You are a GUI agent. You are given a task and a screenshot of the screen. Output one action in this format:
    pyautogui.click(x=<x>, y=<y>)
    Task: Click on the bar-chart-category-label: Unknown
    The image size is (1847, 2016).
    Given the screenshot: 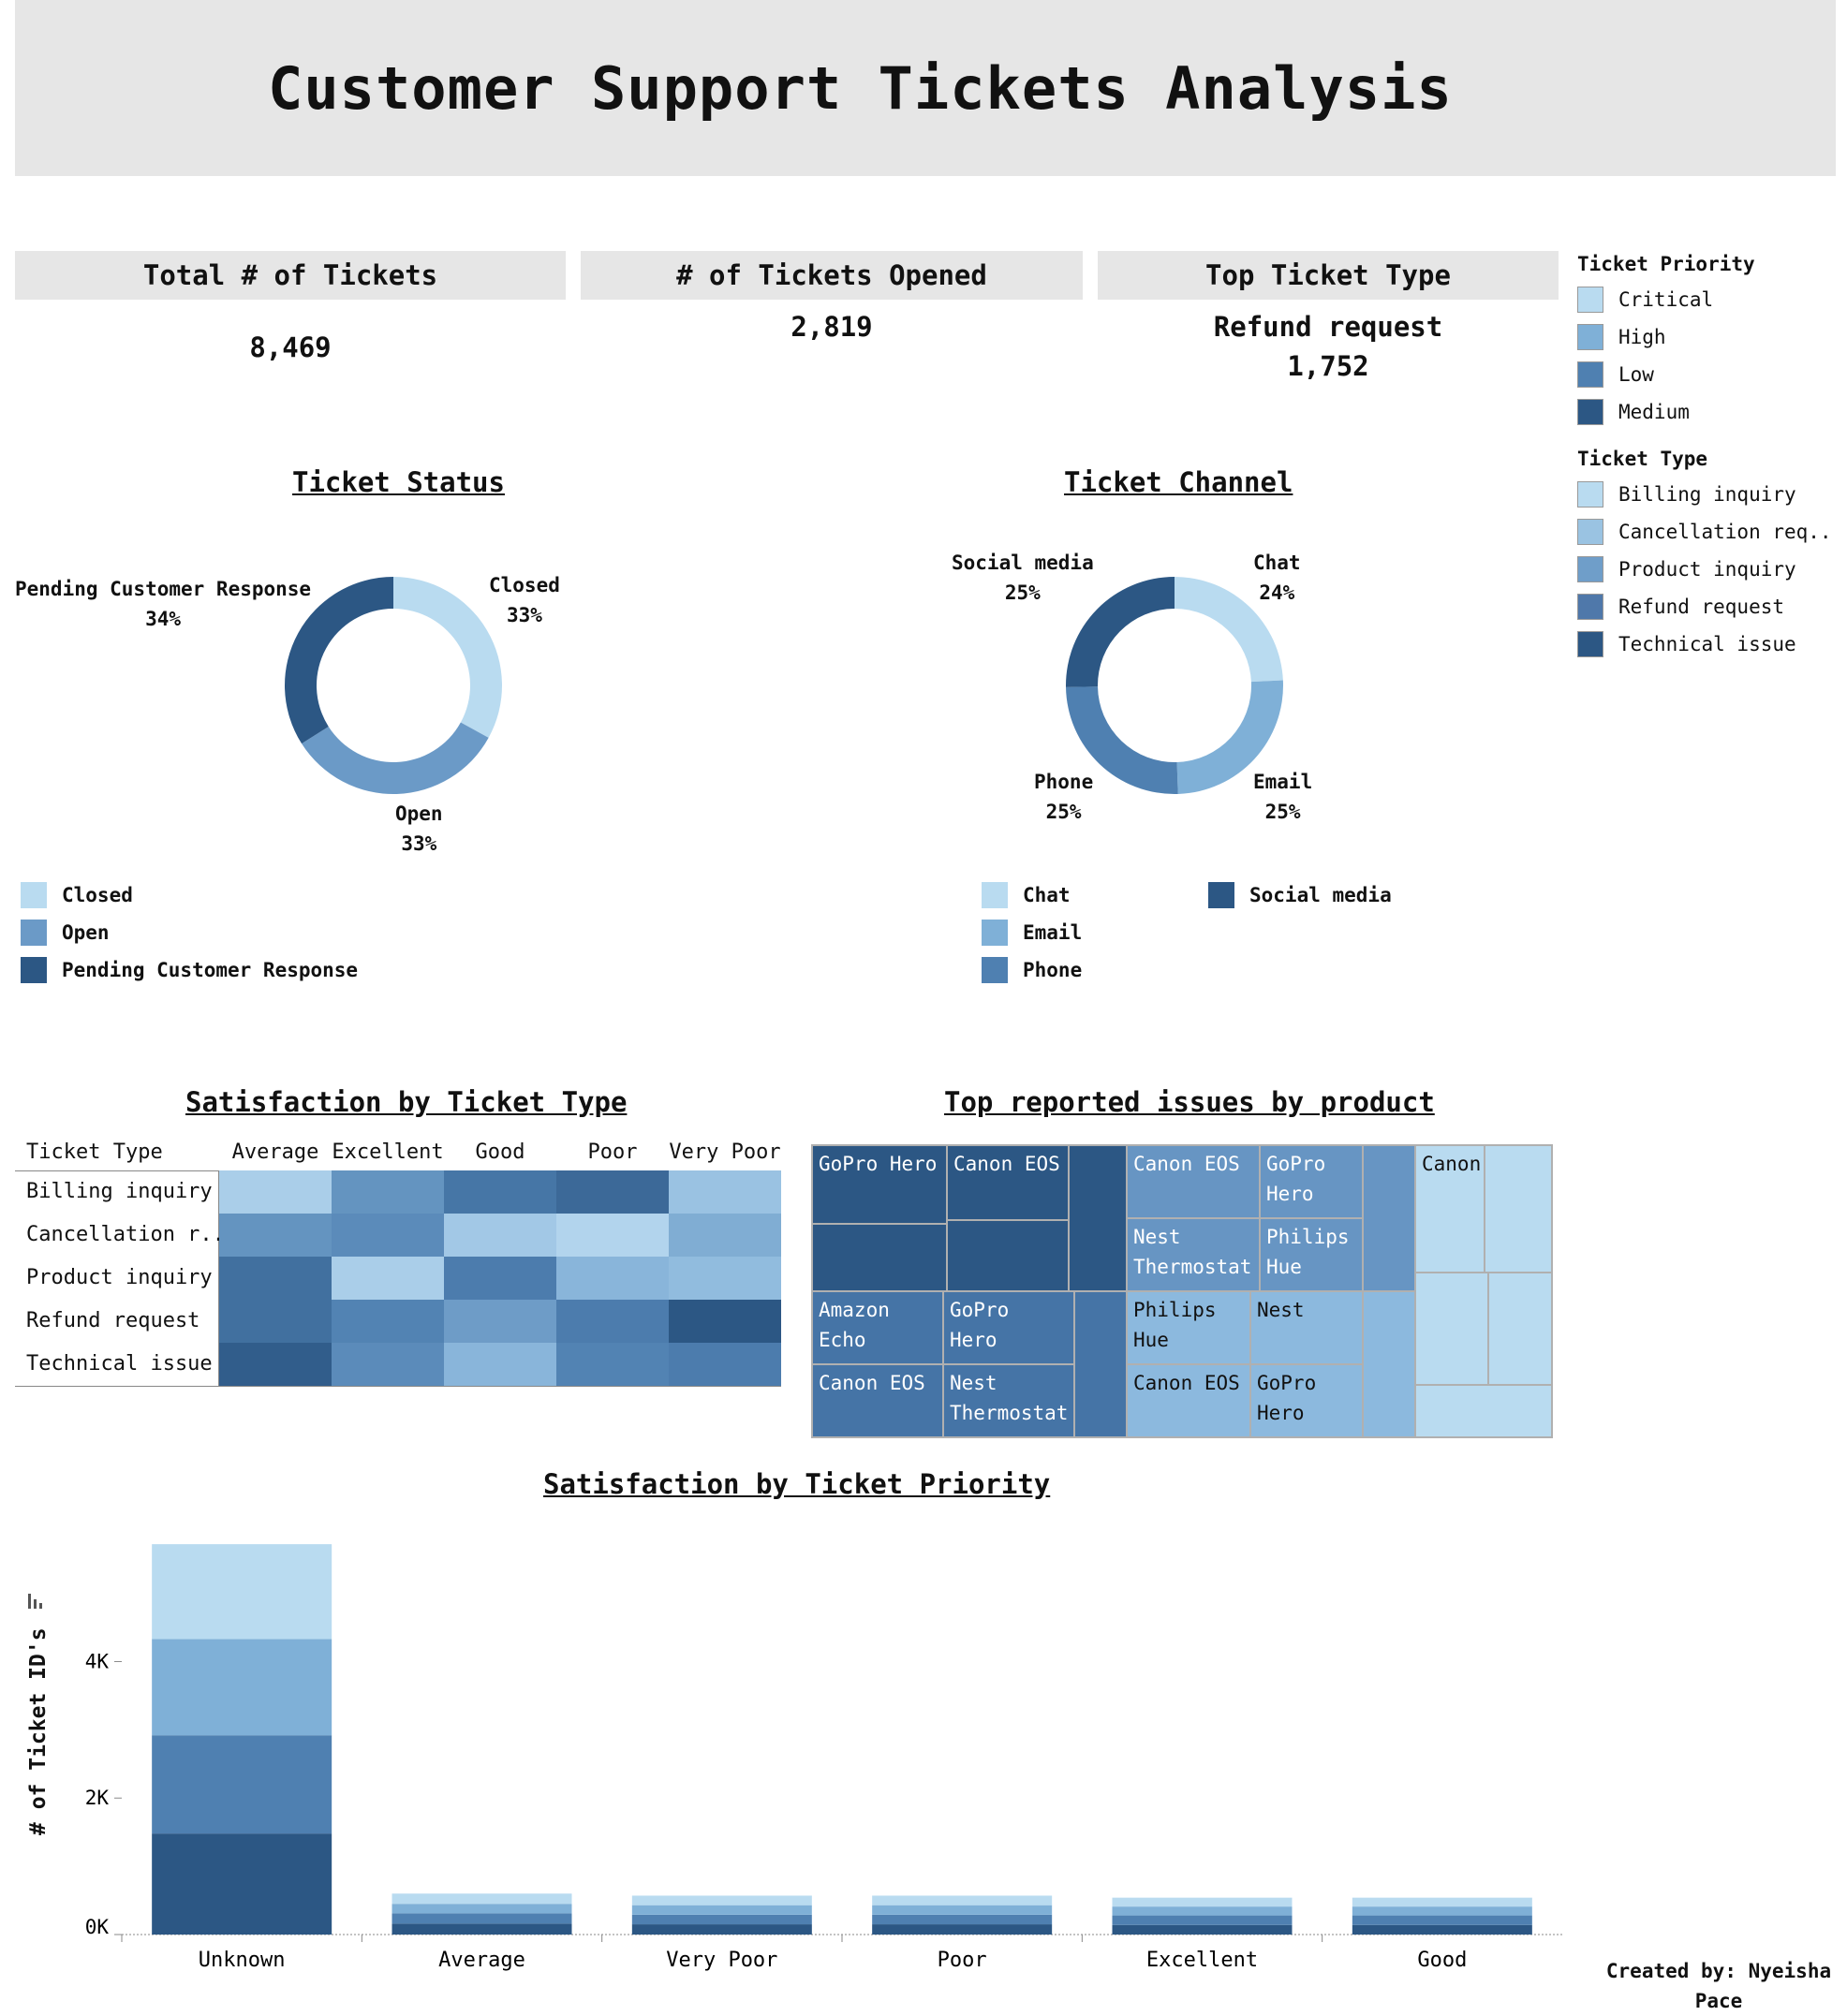 What is the action you would take?
    pyautogui.click(x=243, y=1960)
    